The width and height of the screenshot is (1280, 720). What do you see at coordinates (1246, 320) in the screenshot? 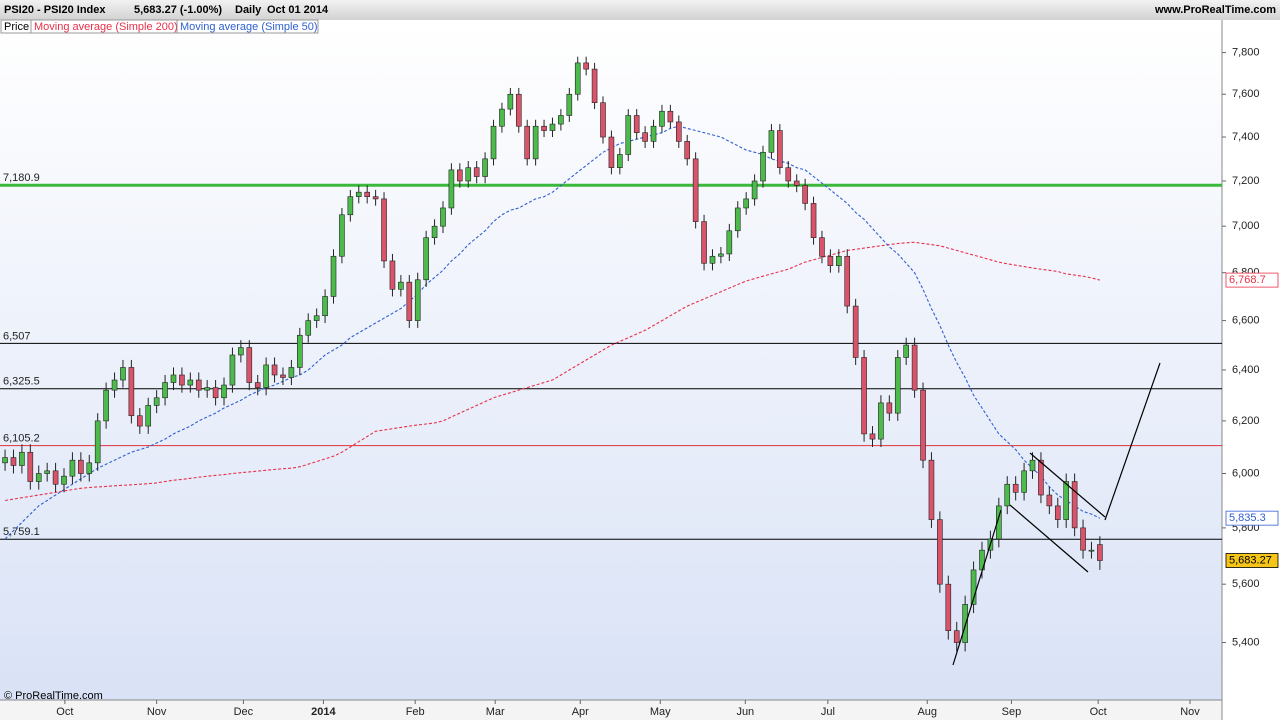
I see `y-tick-label: 6,600` at bounding box center [1246, 320].